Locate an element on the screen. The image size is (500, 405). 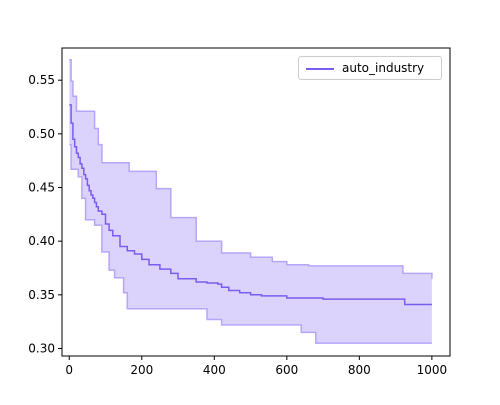
legend: auto_industry is located at coordinates (370, 68).